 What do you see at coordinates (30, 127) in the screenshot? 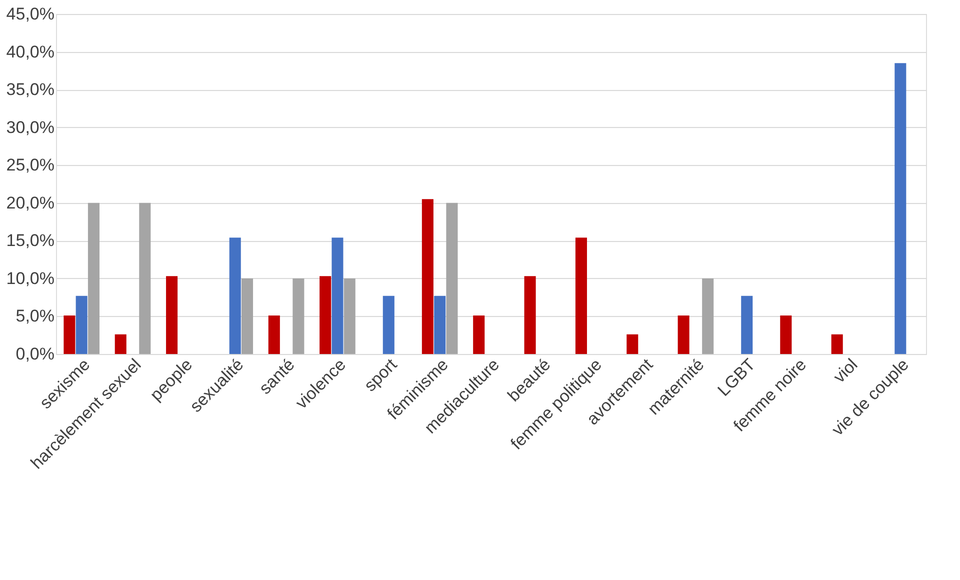
I see `y-tick-label: 30,0%` at bounding box center [30, 127].